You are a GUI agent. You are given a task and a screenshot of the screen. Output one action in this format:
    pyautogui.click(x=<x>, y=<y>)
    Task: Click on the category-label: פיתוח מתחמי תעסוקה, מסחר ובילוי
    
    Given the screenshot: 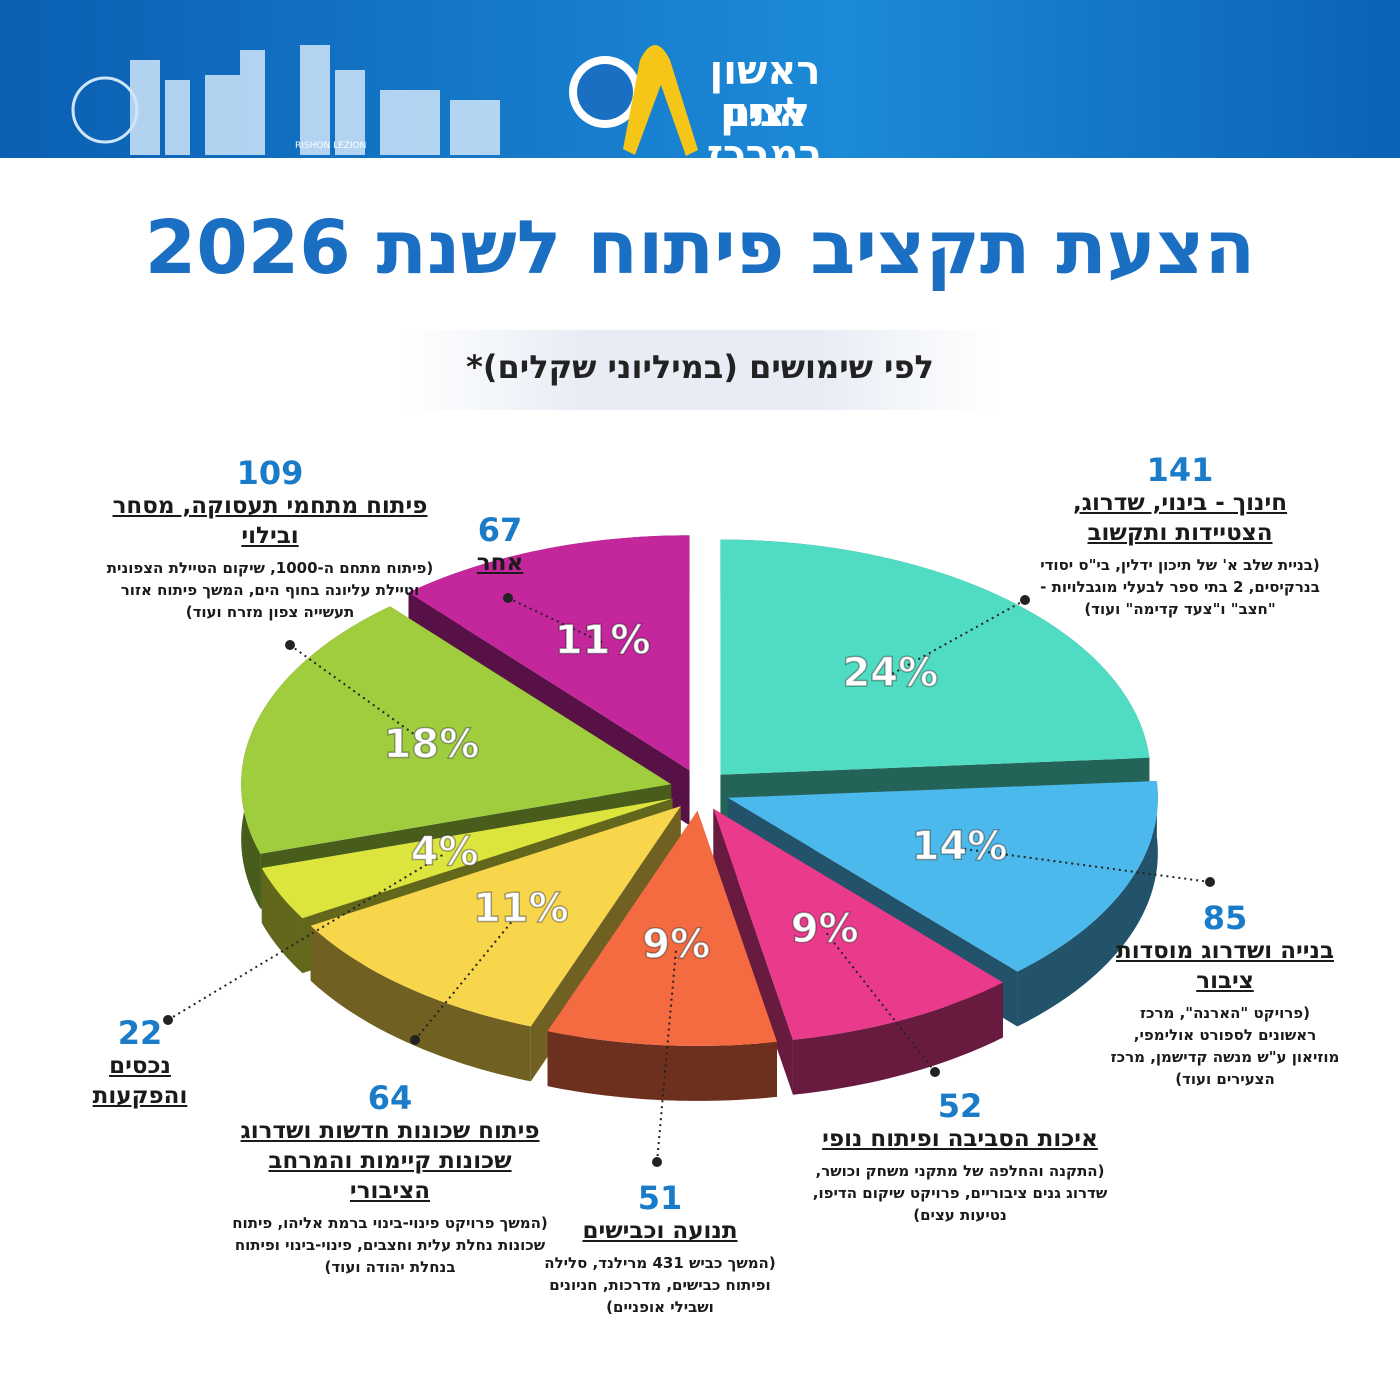 What is the action you would take?
    pyautogui.click(x=270, y=521)
    